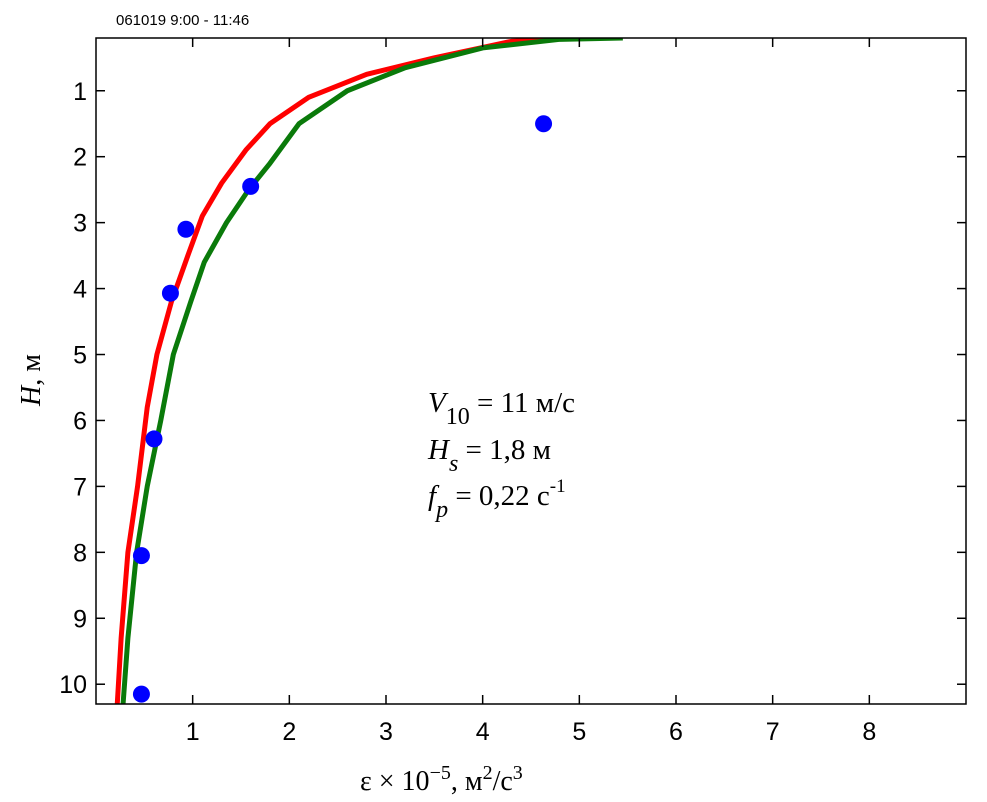 This screenshot has height=802, width=987. What do you see at coordinates (497, 499) in the screenshot?
I see `annotation-line3: fp = 0,22 с-1` at bounding box center [497, 499].